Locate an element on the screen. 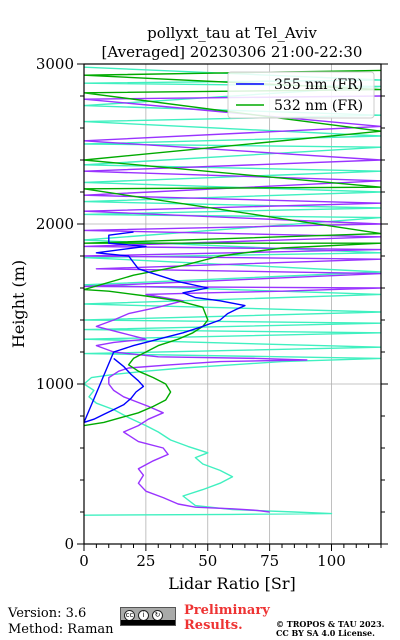 The image size is (400, 640). legend-label-355: 355 nm (FR) is located at coordinates (318, 85).